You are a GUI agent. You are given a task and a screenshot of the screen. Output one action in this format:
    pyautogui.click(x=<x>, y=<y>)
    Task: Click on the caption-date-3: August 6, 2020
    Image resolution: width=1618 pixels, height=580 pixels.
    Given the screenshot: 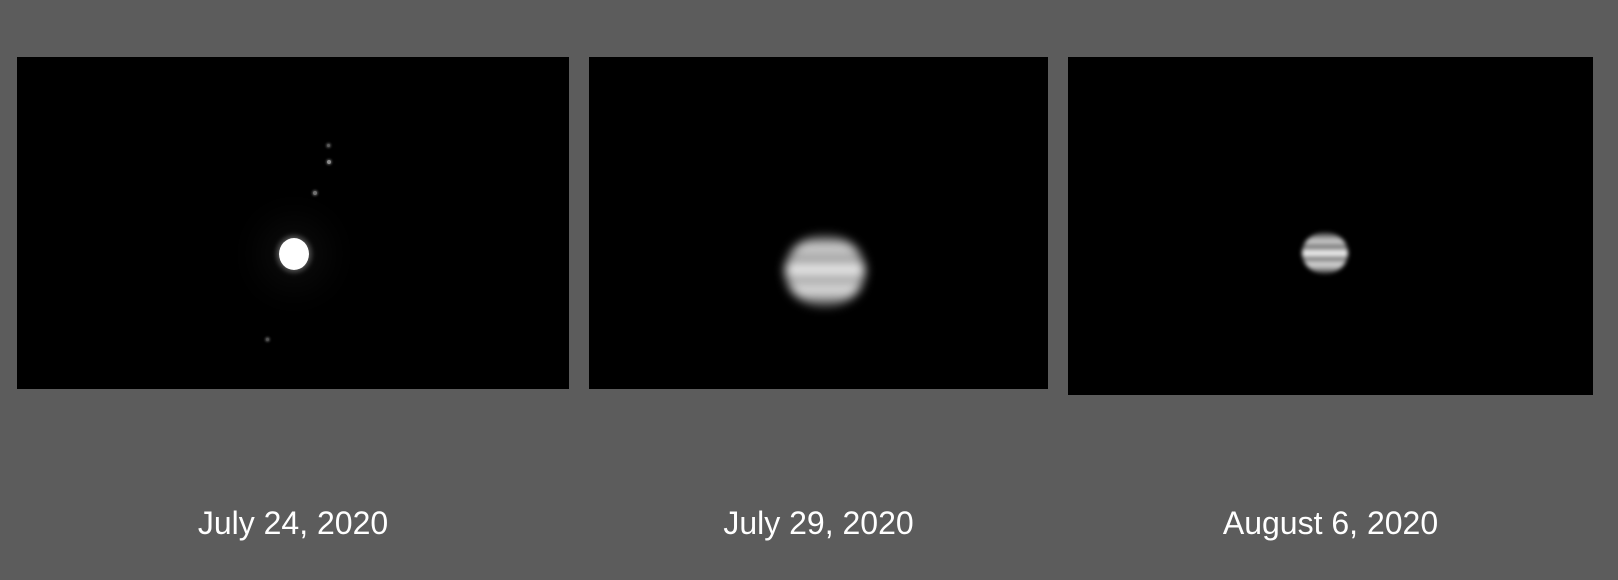 What is the action you would take?
    pyautogui.click(x=1330, y=523)
    